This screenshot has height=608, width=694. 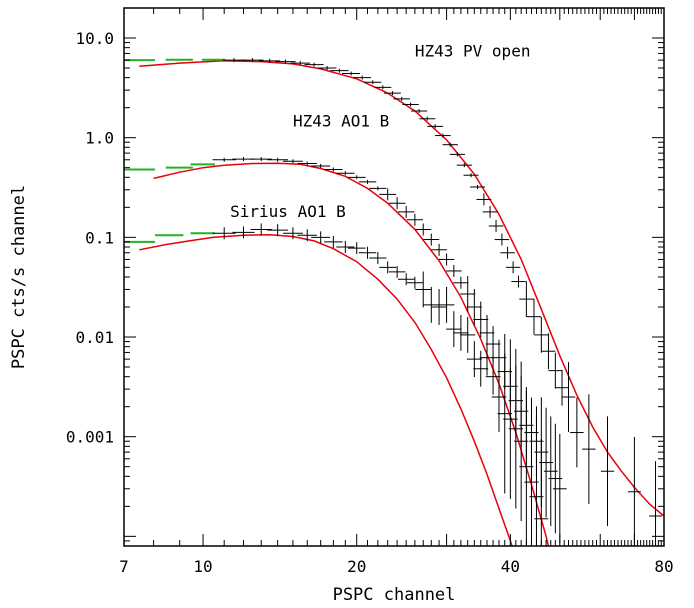 What do you see at coordinates (19, 277) in the screenshot?
I see `y-axis-title: PSPC cts/s channel` at bounding box center [19, 277].